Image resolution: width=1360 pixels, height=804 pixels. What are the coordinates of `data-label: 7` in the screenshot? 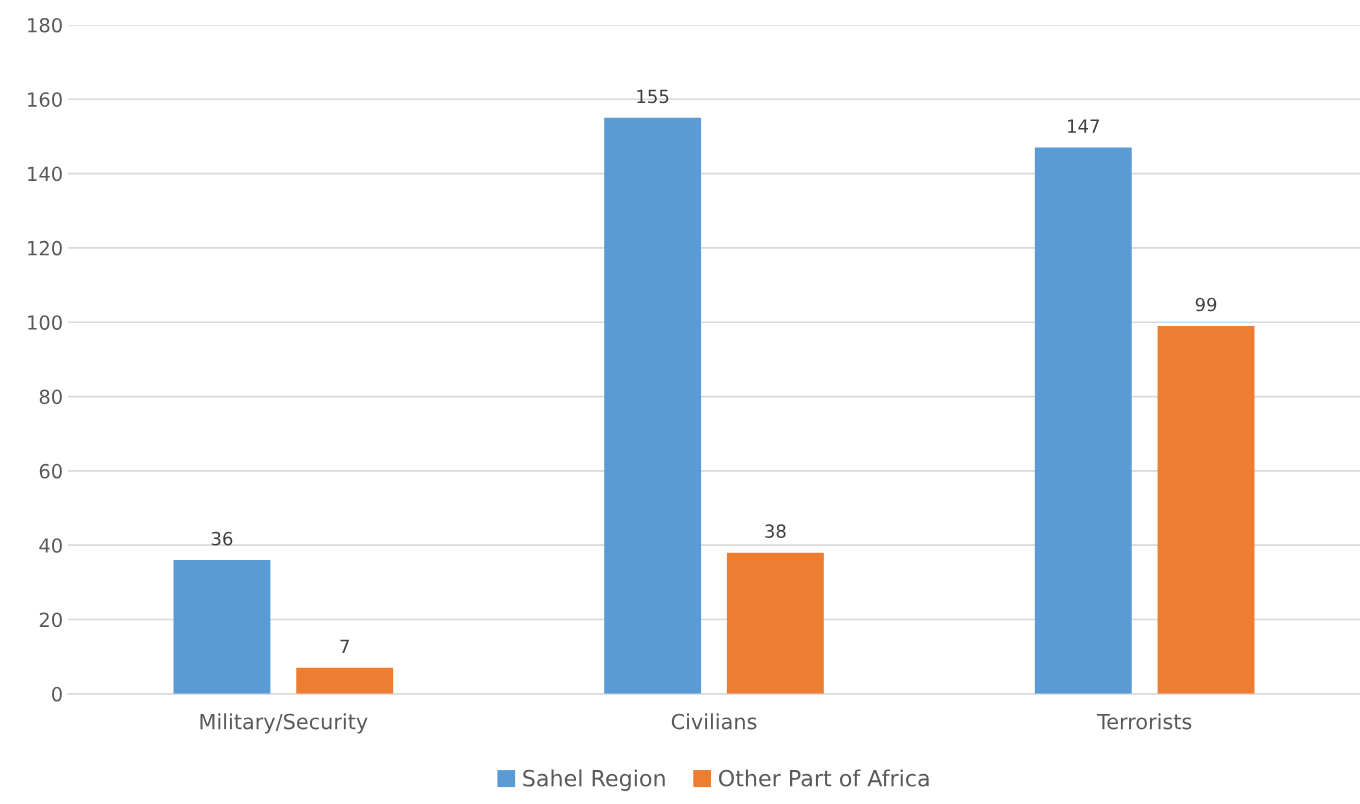 It's located at (344, 646).